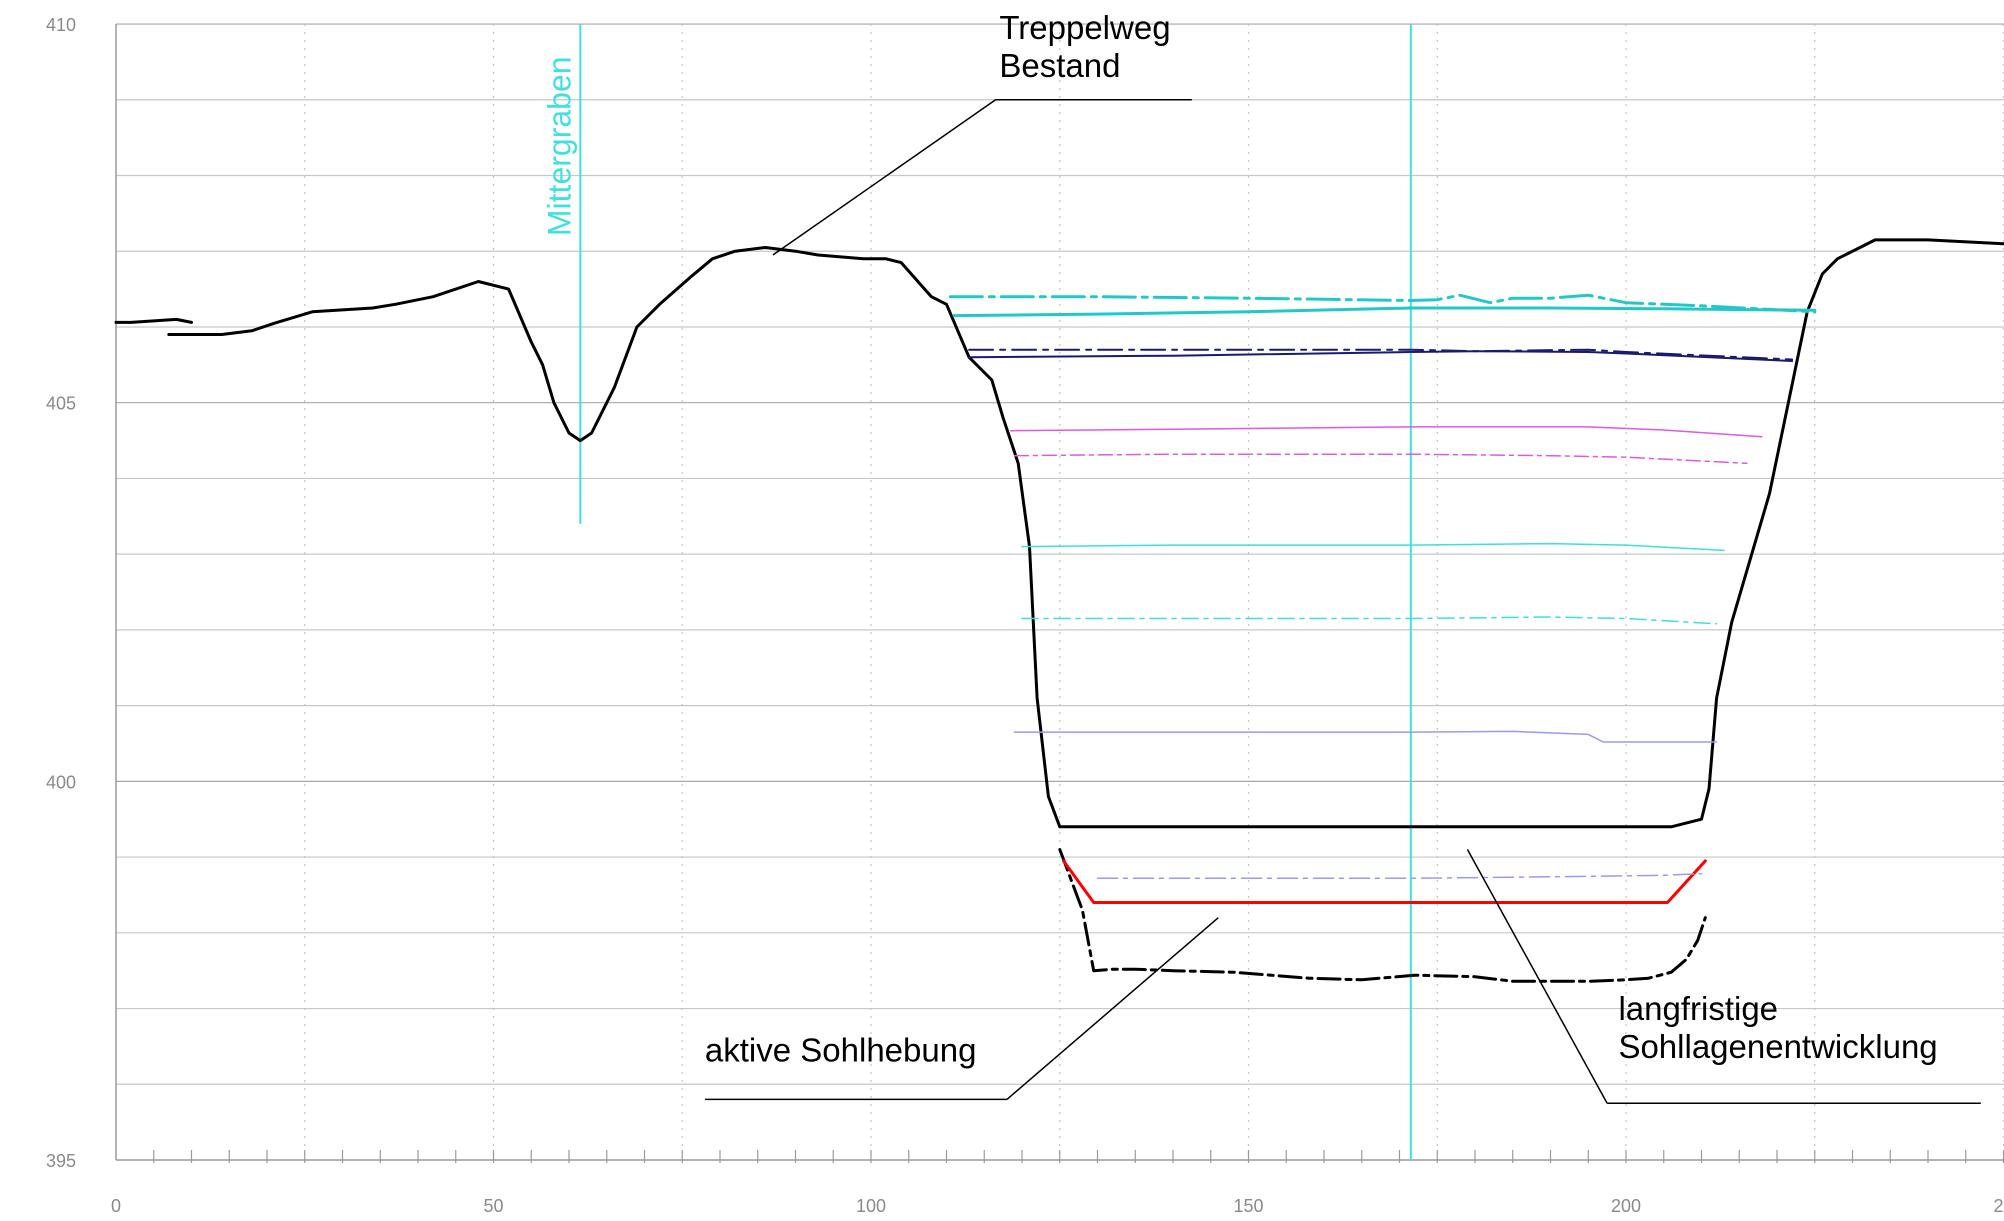 The image size is (2004, 1221). What do you see at coordinates (1059, 65) in the screenshot?
I see `annotation-text: Bestand` at bounding box center [1059, 65].